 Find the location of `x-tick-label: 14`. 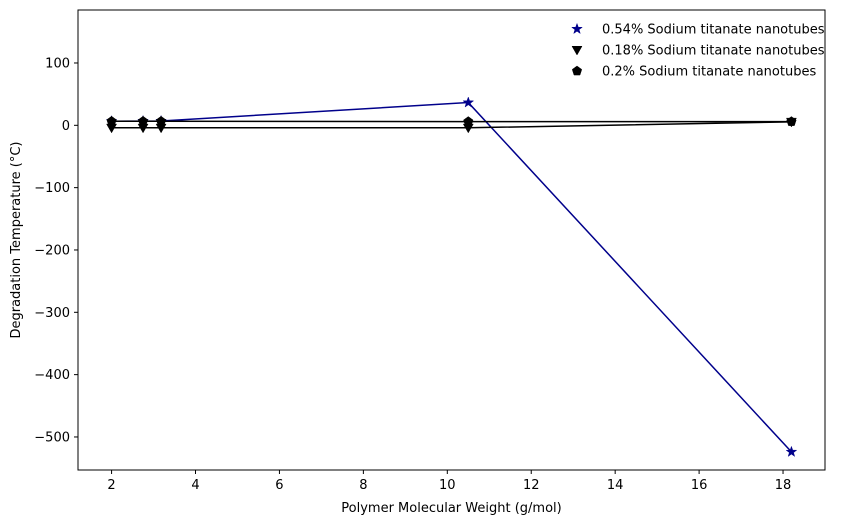

x-tick-label: 14 is located at coordinates (615, 485).